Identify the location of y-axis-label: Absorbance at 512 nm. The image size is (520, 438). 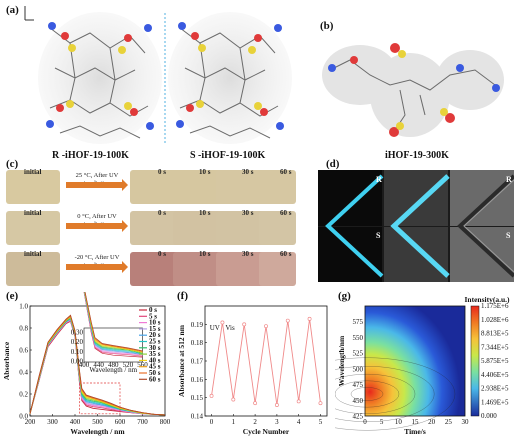
(181, 360).